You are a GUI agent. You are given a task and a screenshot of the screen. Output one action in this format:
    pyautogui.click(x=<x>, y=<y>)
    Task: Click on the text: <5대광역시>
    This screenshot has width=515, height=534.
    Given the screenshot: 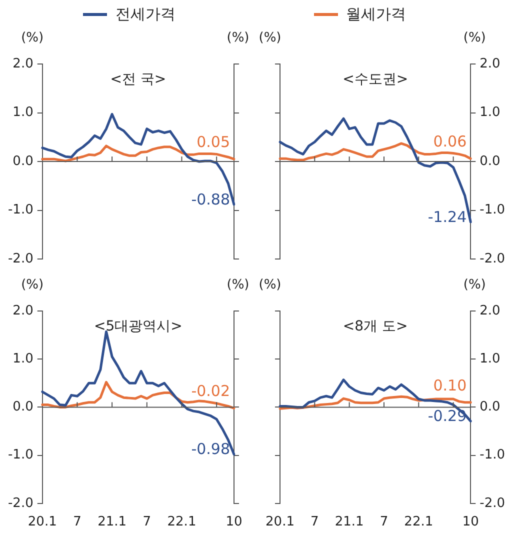 What is the action you would take?
    pyautogui.click(x=138, y=326)
    